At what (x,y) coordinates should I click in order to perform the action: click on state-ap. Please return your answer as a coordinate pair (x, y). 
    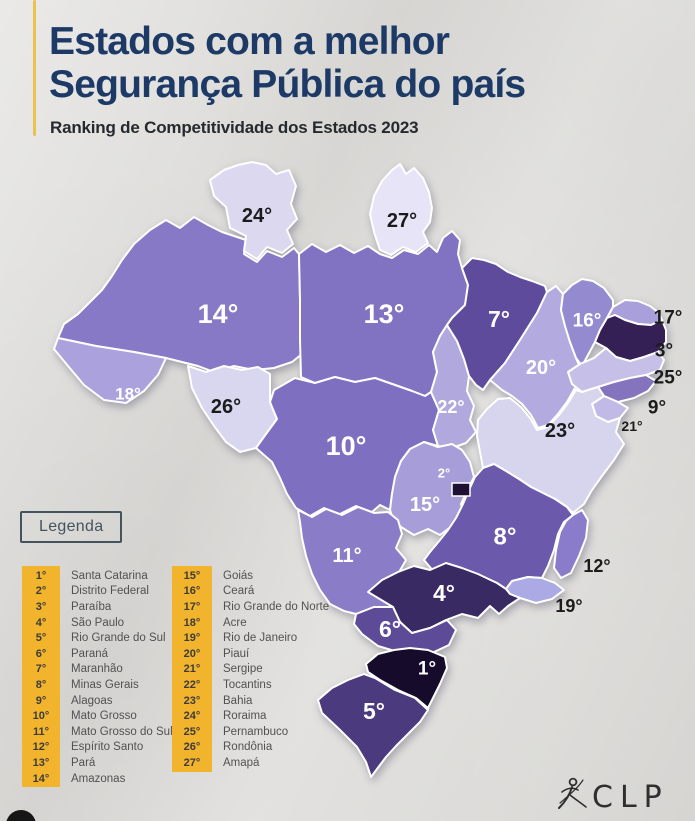
    Looking at the image, I should click on (401, 209).